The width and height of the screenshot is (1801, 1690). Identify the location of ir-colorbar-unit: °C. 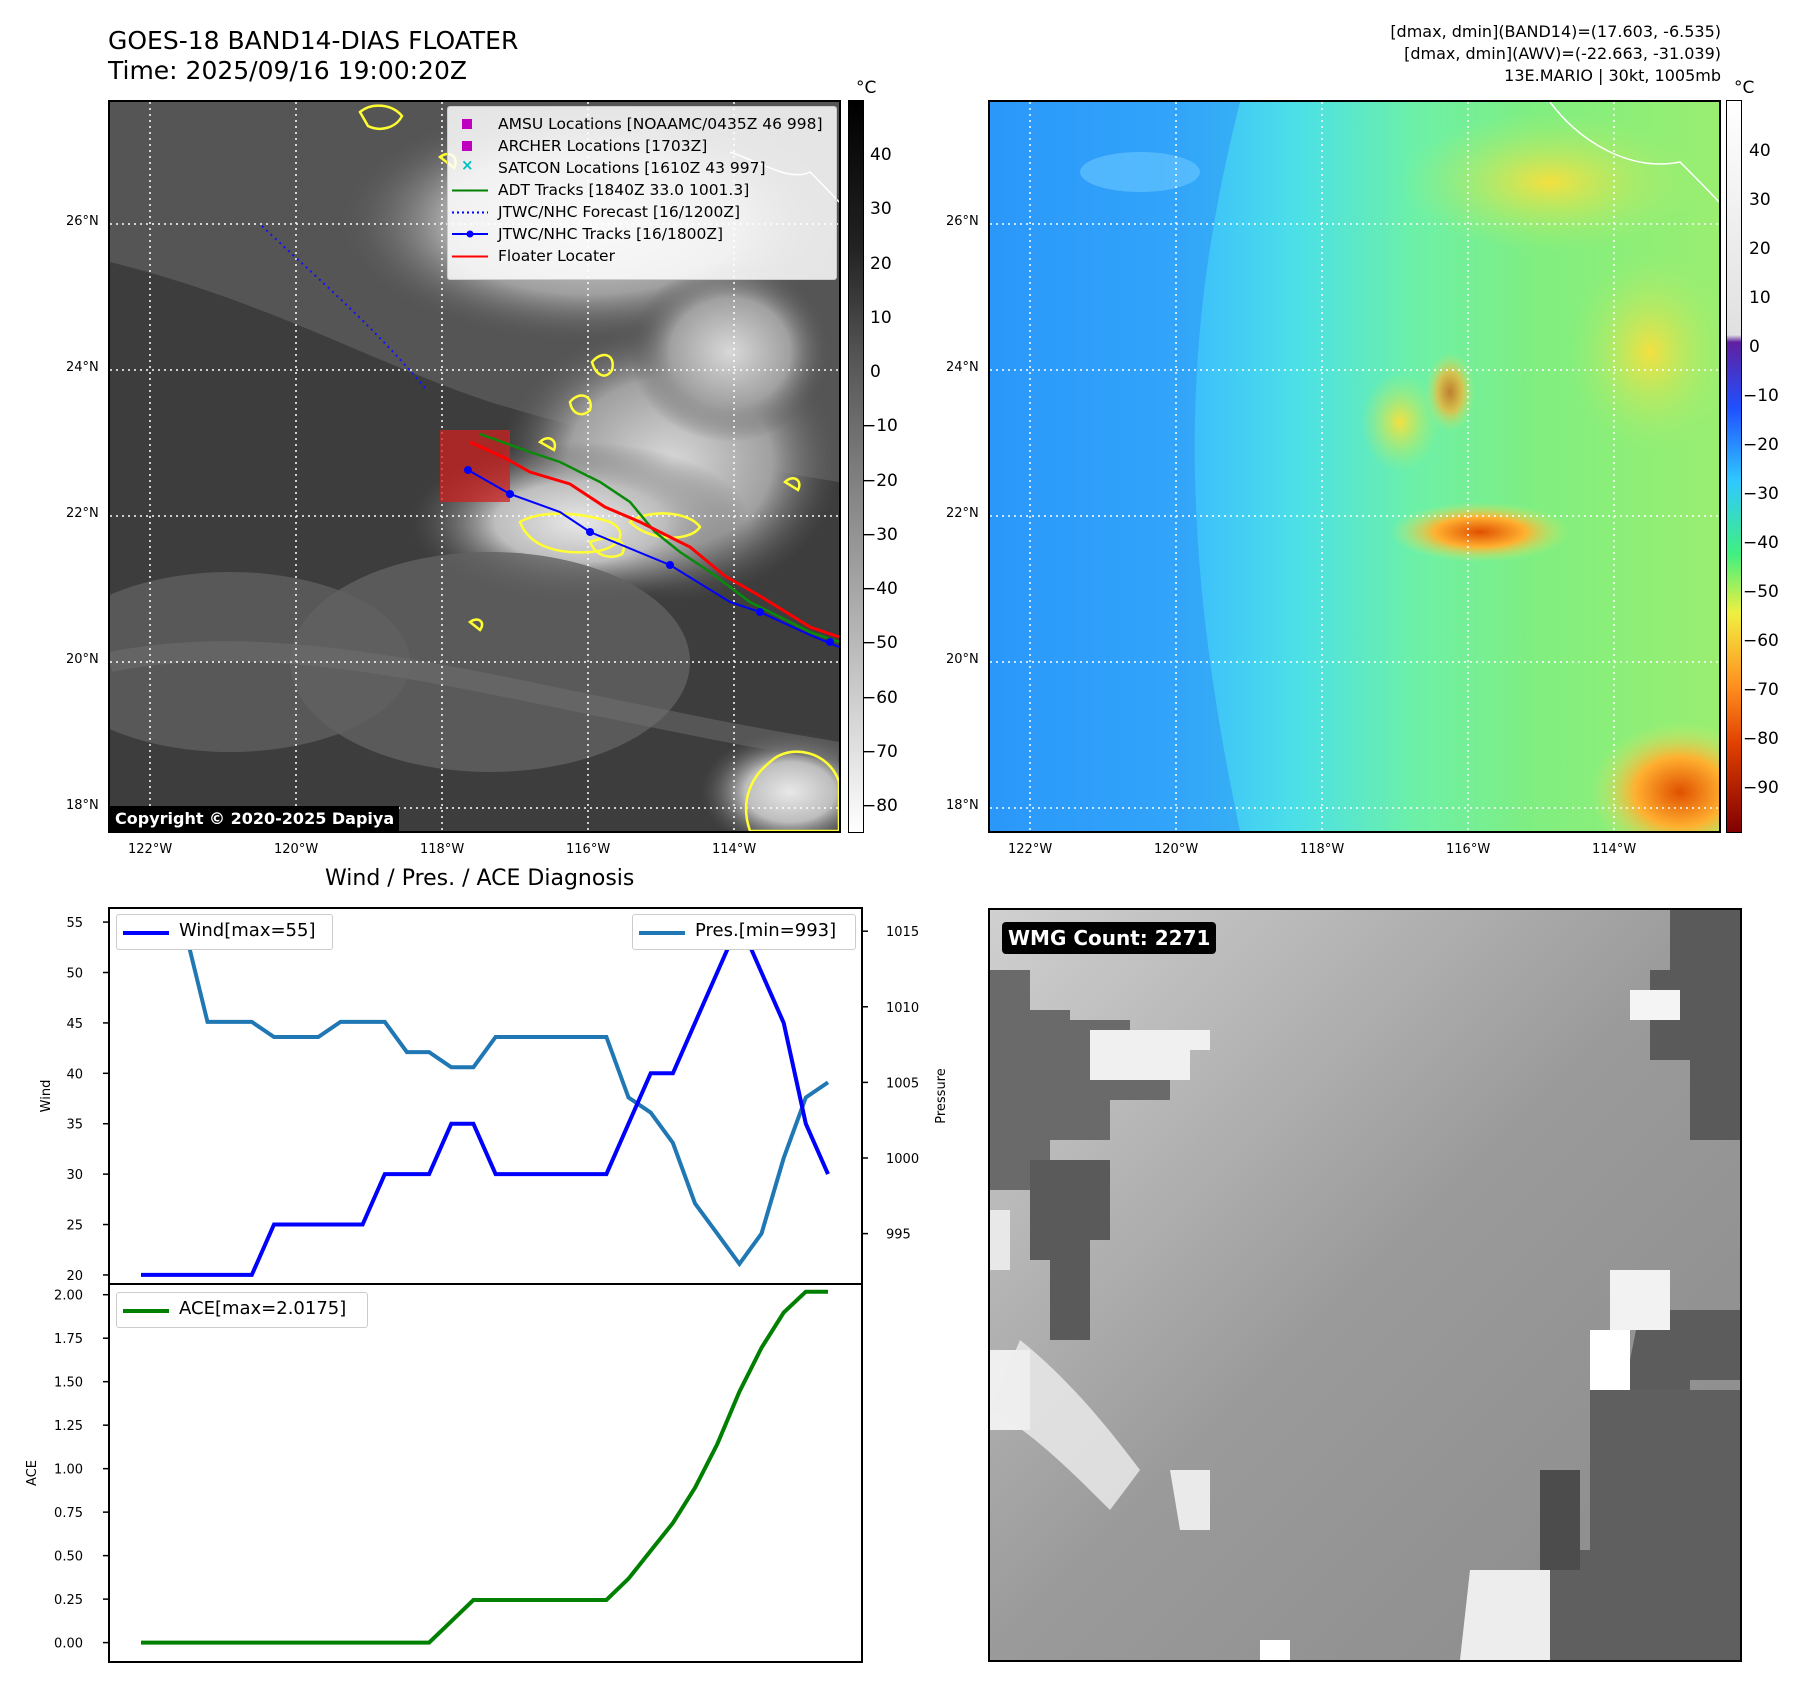
(866, 88).